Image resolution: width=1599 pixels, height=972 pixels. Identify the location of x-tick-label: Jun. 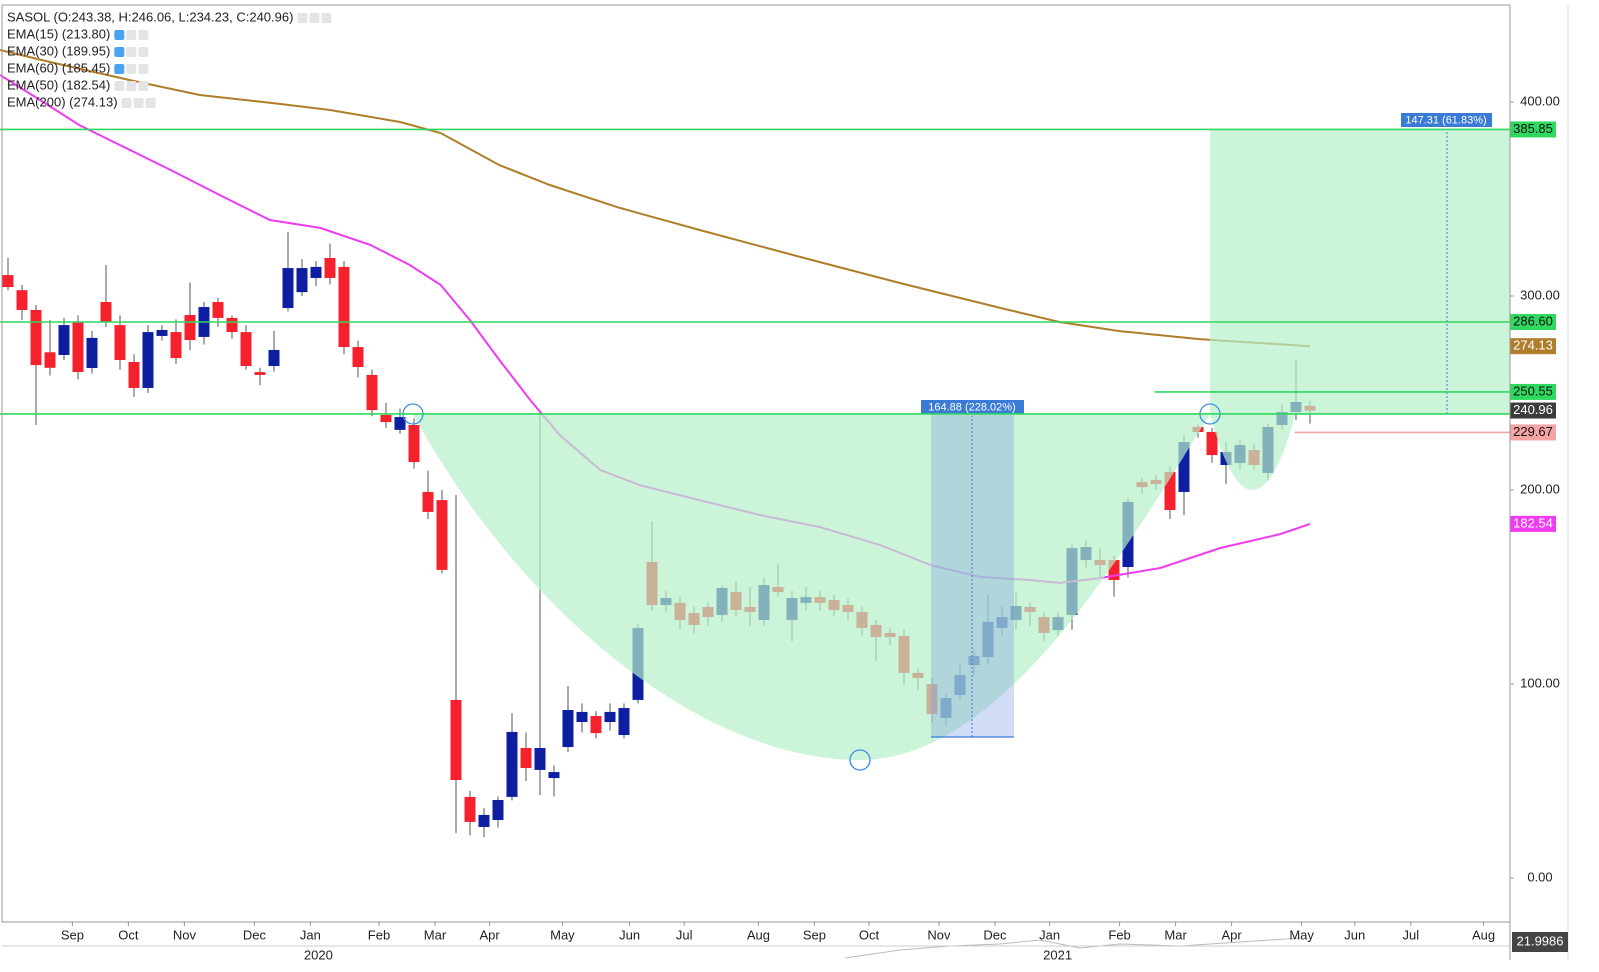
(629, 934).